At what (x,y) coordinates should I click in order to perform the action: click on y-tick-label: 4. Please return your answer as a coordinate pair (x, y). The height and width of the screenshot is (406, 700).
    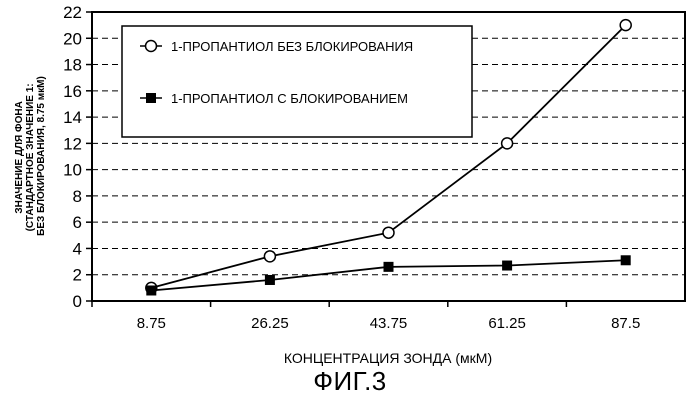
    Looking at the image, I should click on (77, 248).